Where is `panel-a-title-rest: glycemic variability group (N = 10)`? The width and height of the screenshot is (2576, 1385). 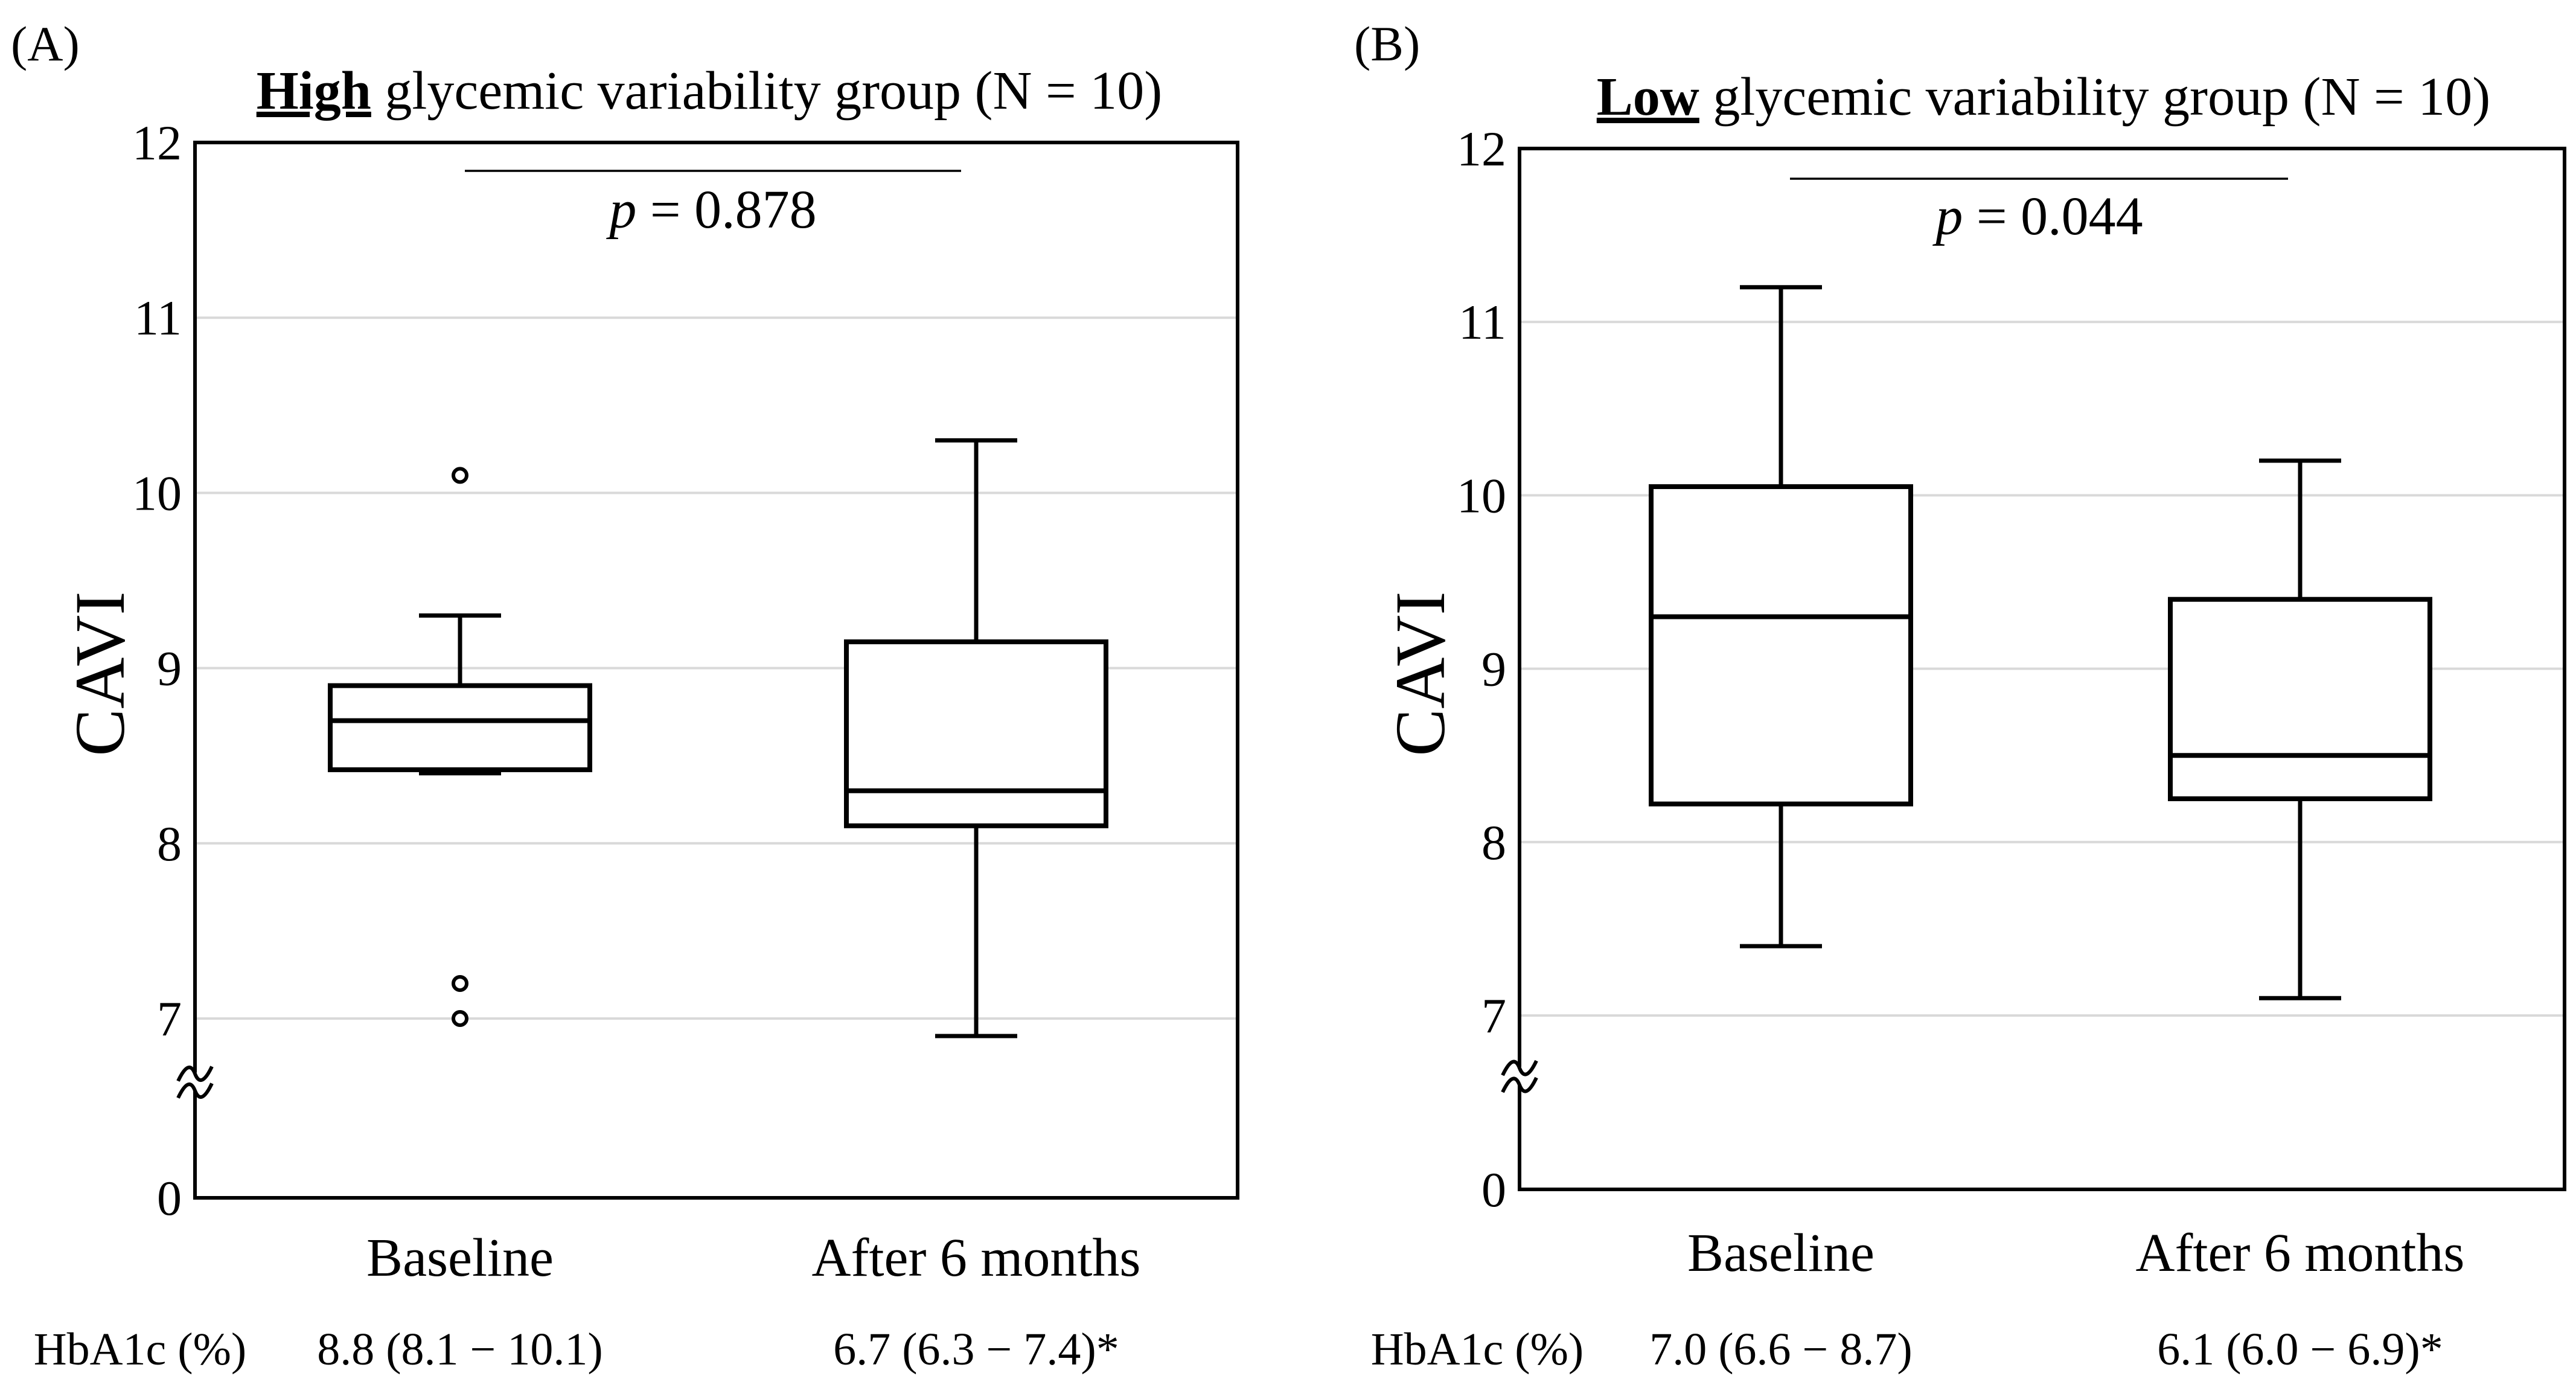 panel-a-title-rest: glycemic variability group (N = 10) is located at coordinates (766, 91).